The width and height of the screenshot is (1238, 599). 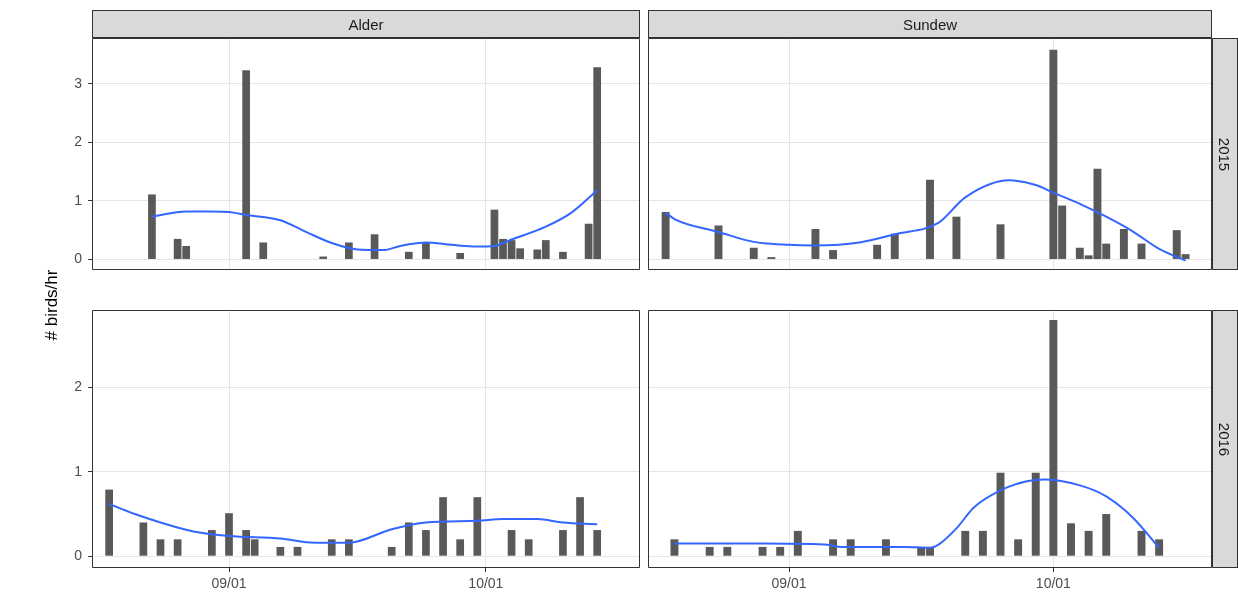 I want to click on chart-title: Alder, so click(x=366, y=24).